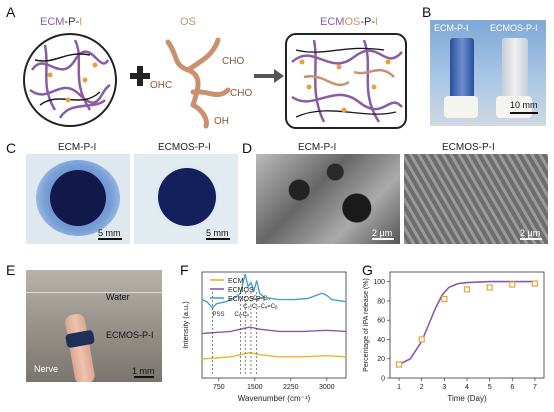  I want to click on arrow-right-icon, so click(269, 76).